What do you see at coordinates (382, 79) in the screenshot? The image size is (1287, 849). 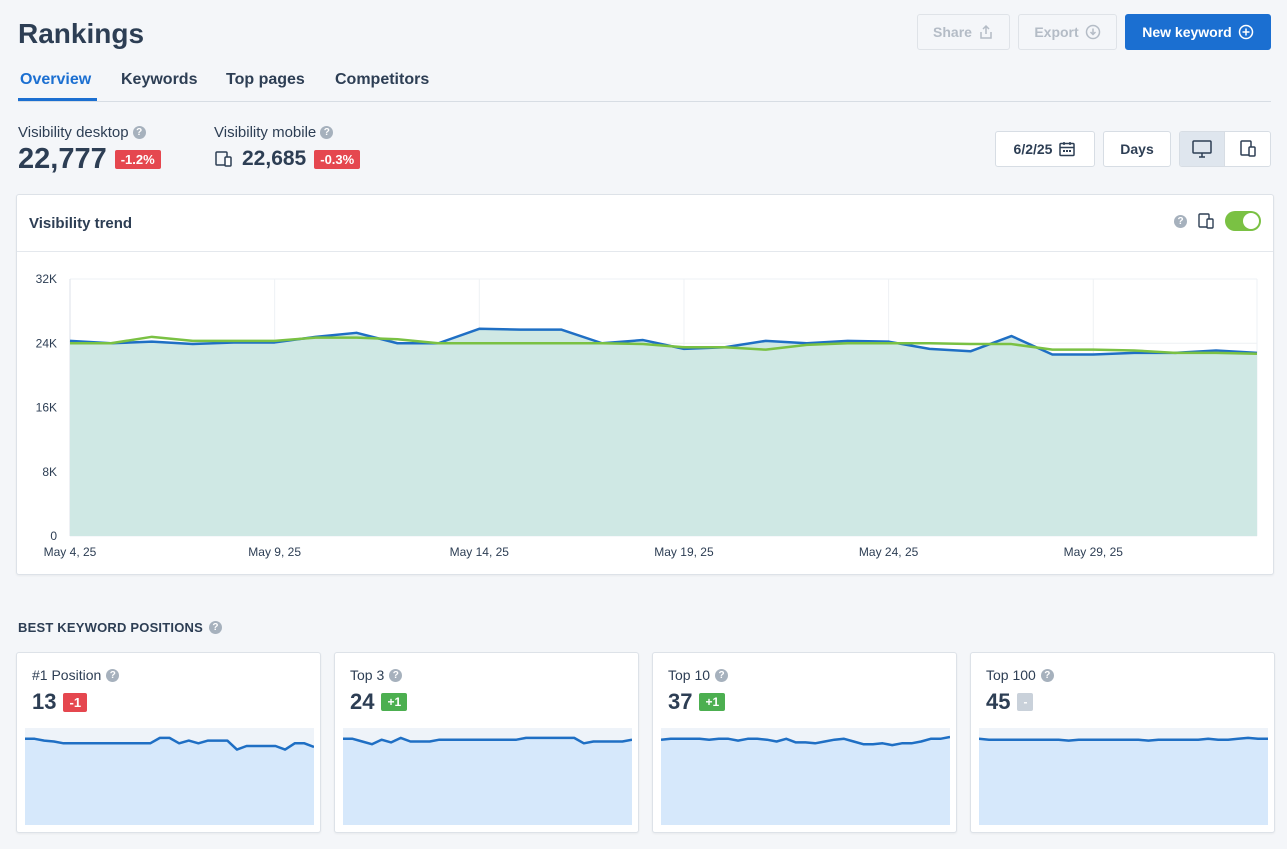 I see `tab-competitors: Competitors` at bounding box center [382, 79].